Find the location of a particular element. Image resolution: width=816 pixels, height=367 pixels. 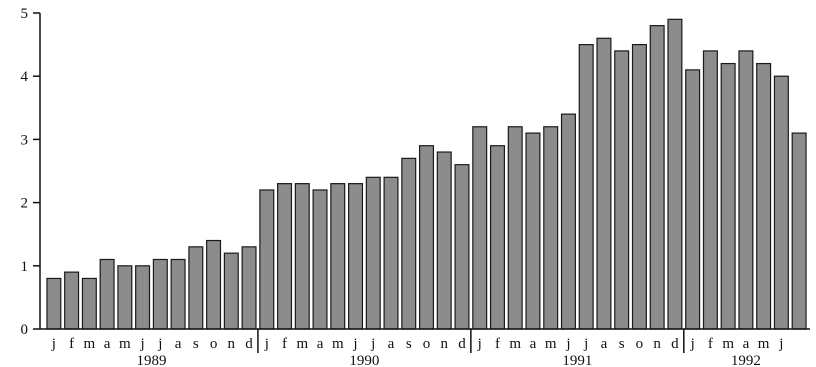

year-label: 1990 is located at coordinates (364, 360).